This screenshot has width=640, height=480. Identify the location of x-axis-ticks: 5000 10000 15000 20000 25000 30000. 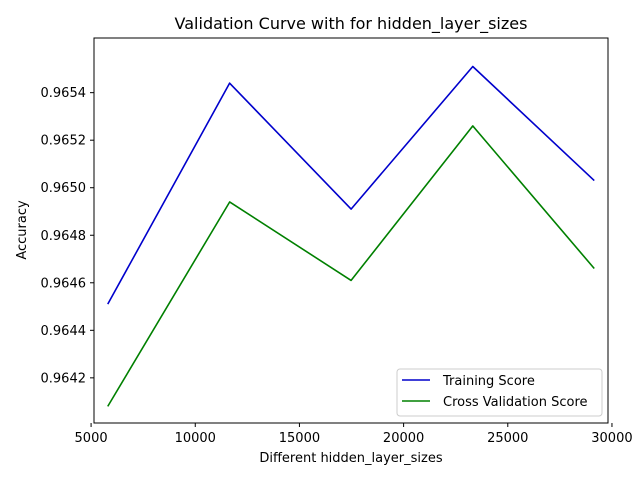
(354, 434).